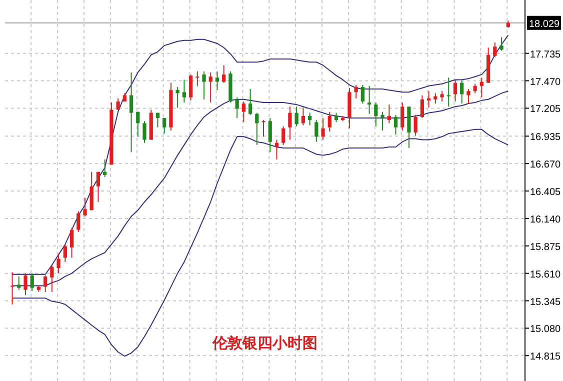 This screenshot has height=381, width=563. Describe the element at coordinates (546, 220) in the screenshot. I see `y-tick-label: 16.140` at that location.